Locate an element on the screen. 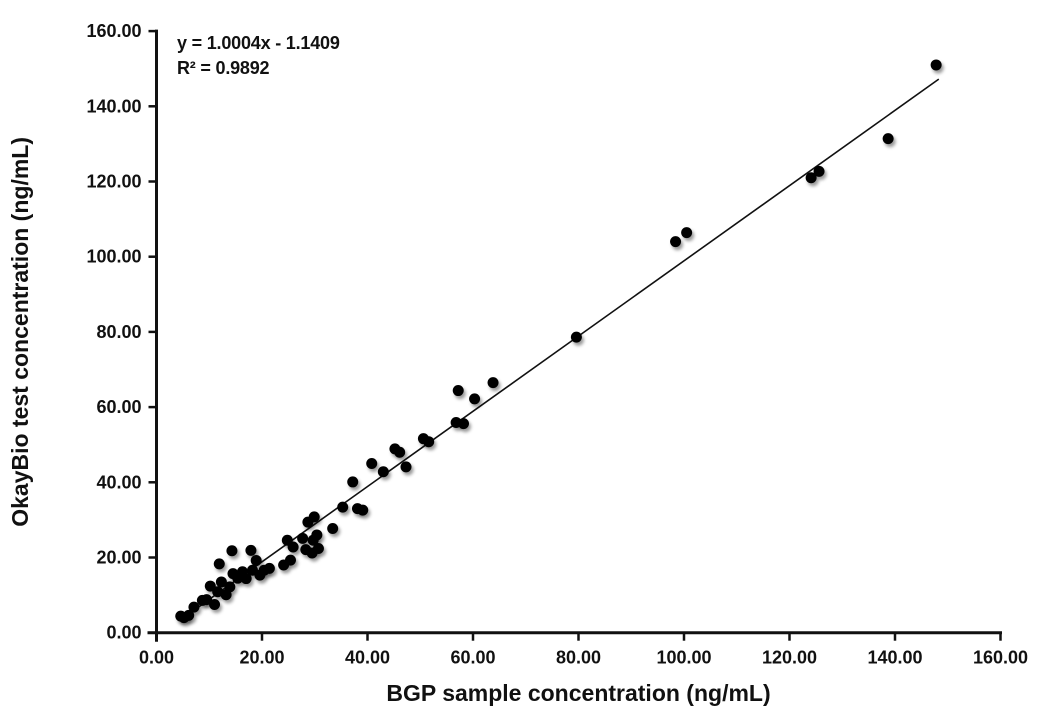  y-axis-title: OkayBio test concentration (ng/mL) is located at coordinates (20, 332).